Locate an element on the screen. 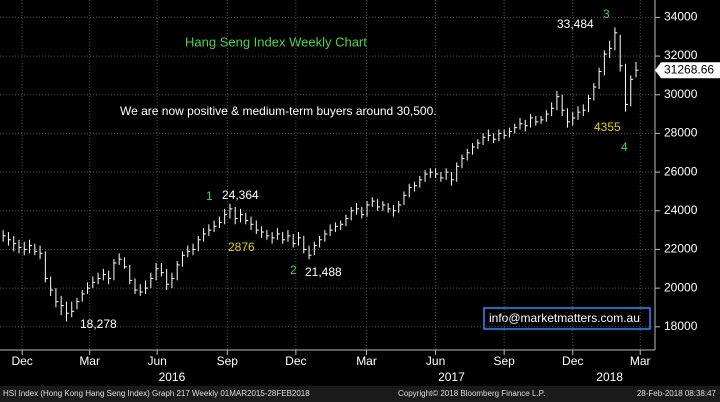 The image size is (720, 402). annotation: 21,488 is located at coordinates (323, 272).